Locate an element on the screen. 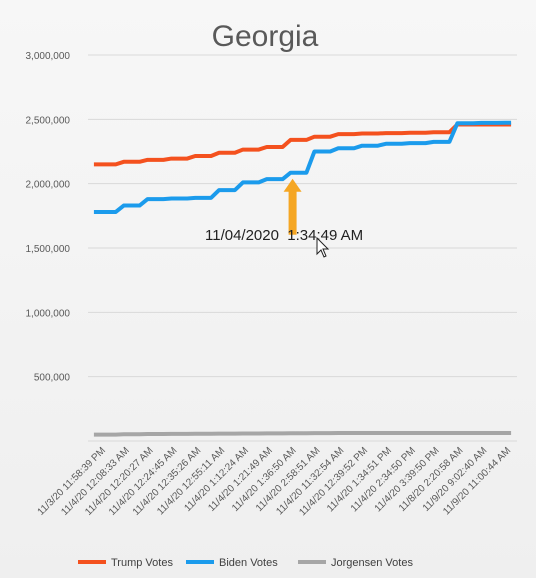  mouse-cursor-icon is located at coordinates (323, 247).